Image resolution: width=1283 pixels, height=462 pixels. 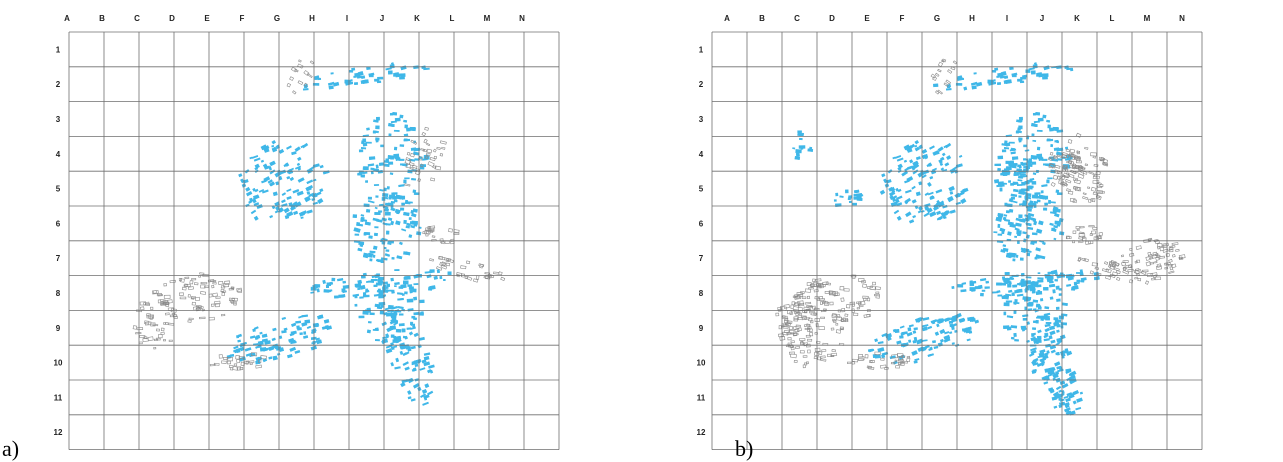 I want to click on row-label: 10, so click(x=701, y=363).